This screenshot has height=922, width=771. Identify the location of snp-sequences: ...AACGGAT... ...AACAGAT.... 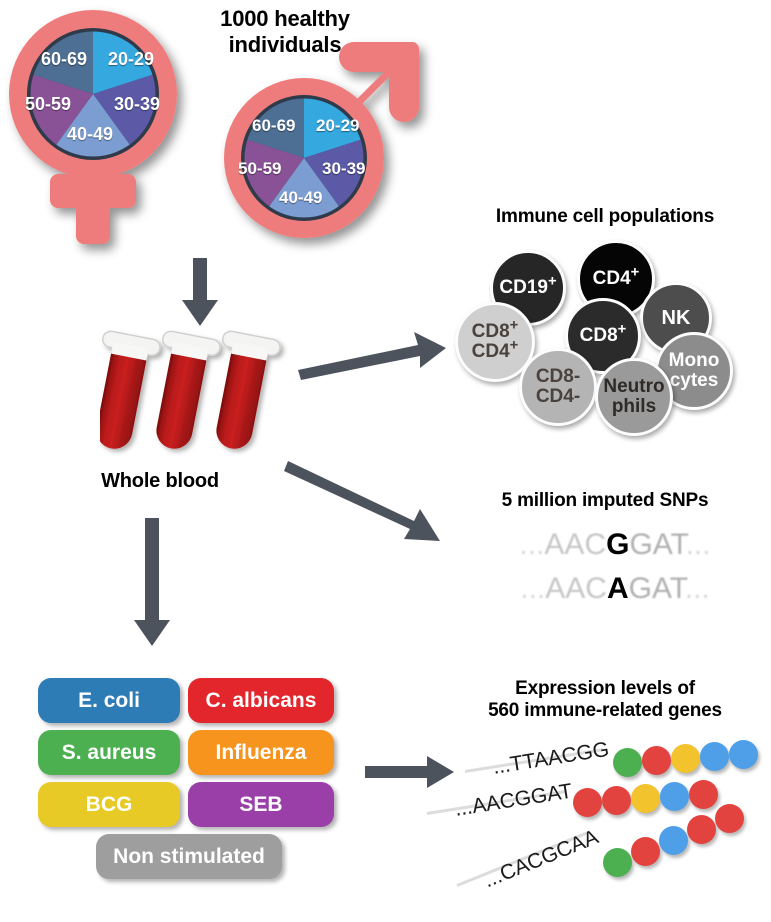
(615, 576).